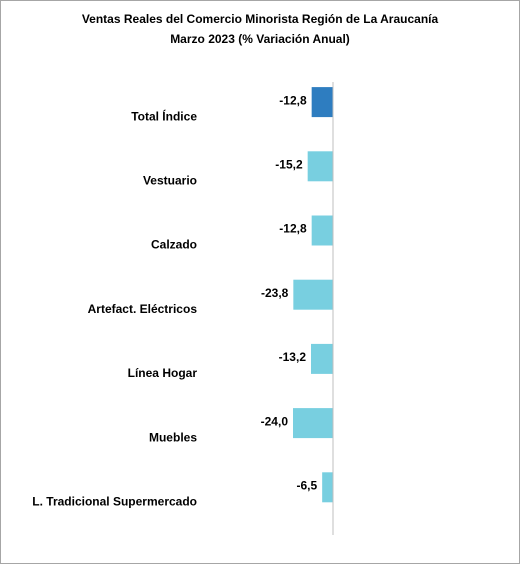 The image size is (520, 564). I want to click on value-label: -13,2, so click(293, 357).